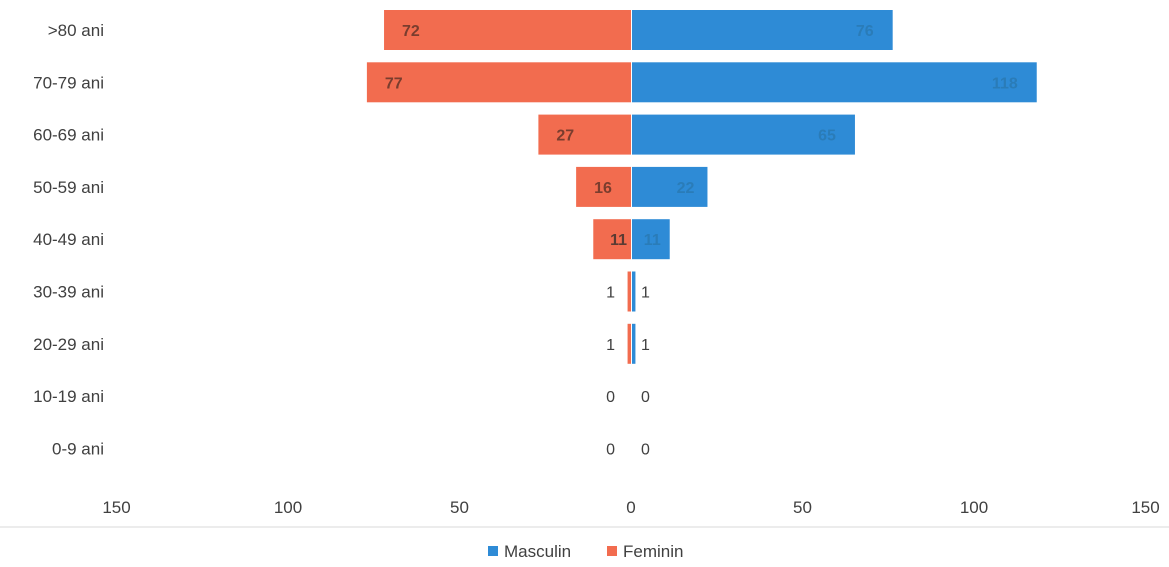  What do you see at coordinates (618, 240) in the screenshot?
I see `value-label-feminin: 11` at bounding box center [618, 240].